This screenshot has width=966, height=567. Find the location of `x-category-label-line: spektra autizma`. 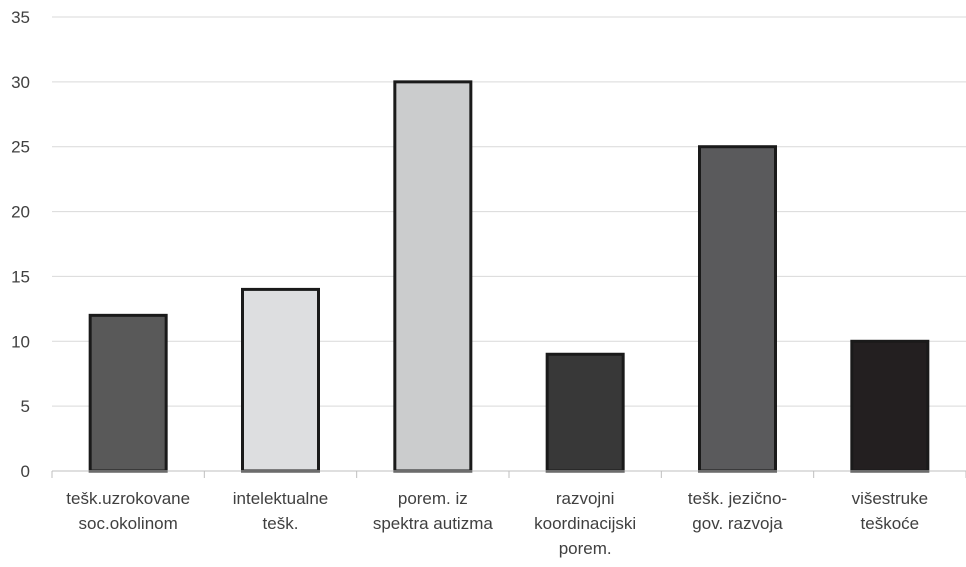

x-category-label-line: spektra autizma is located at coordinates (433, 523).